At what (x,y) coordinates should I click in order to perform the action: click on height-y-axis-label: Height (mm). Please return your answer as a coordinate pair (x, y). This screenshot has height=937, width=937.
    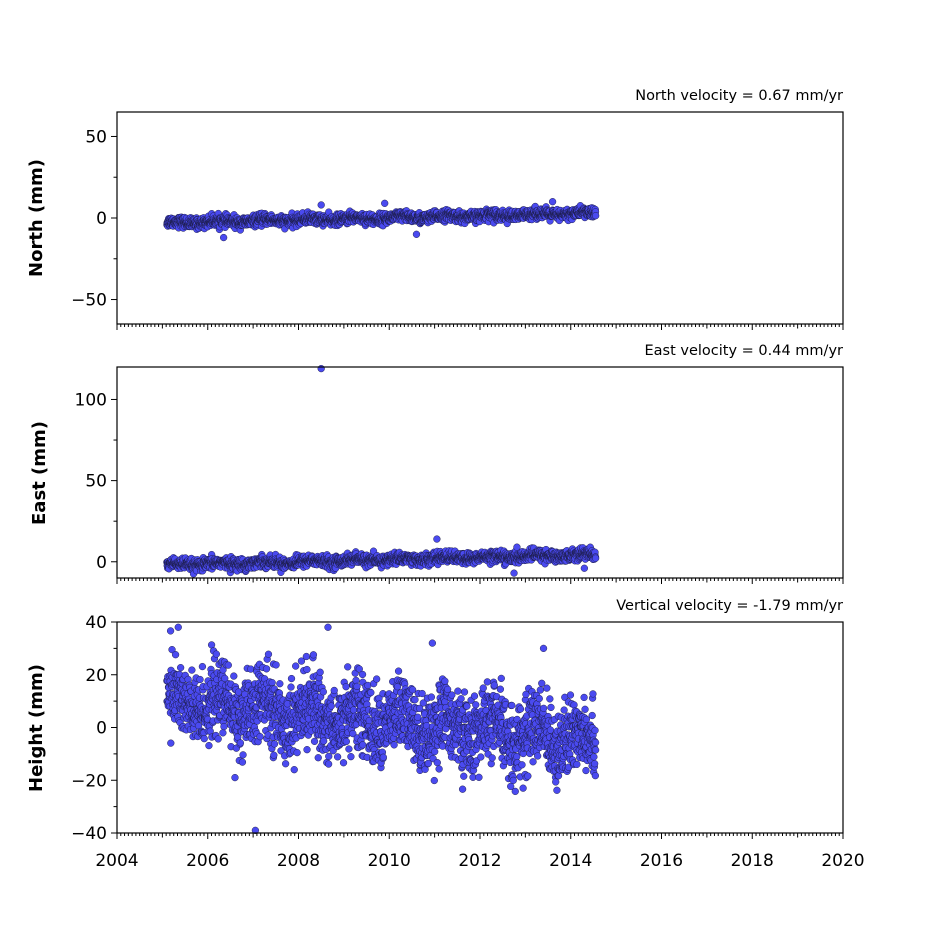
    Looking at the image, I should click on (36, 728).